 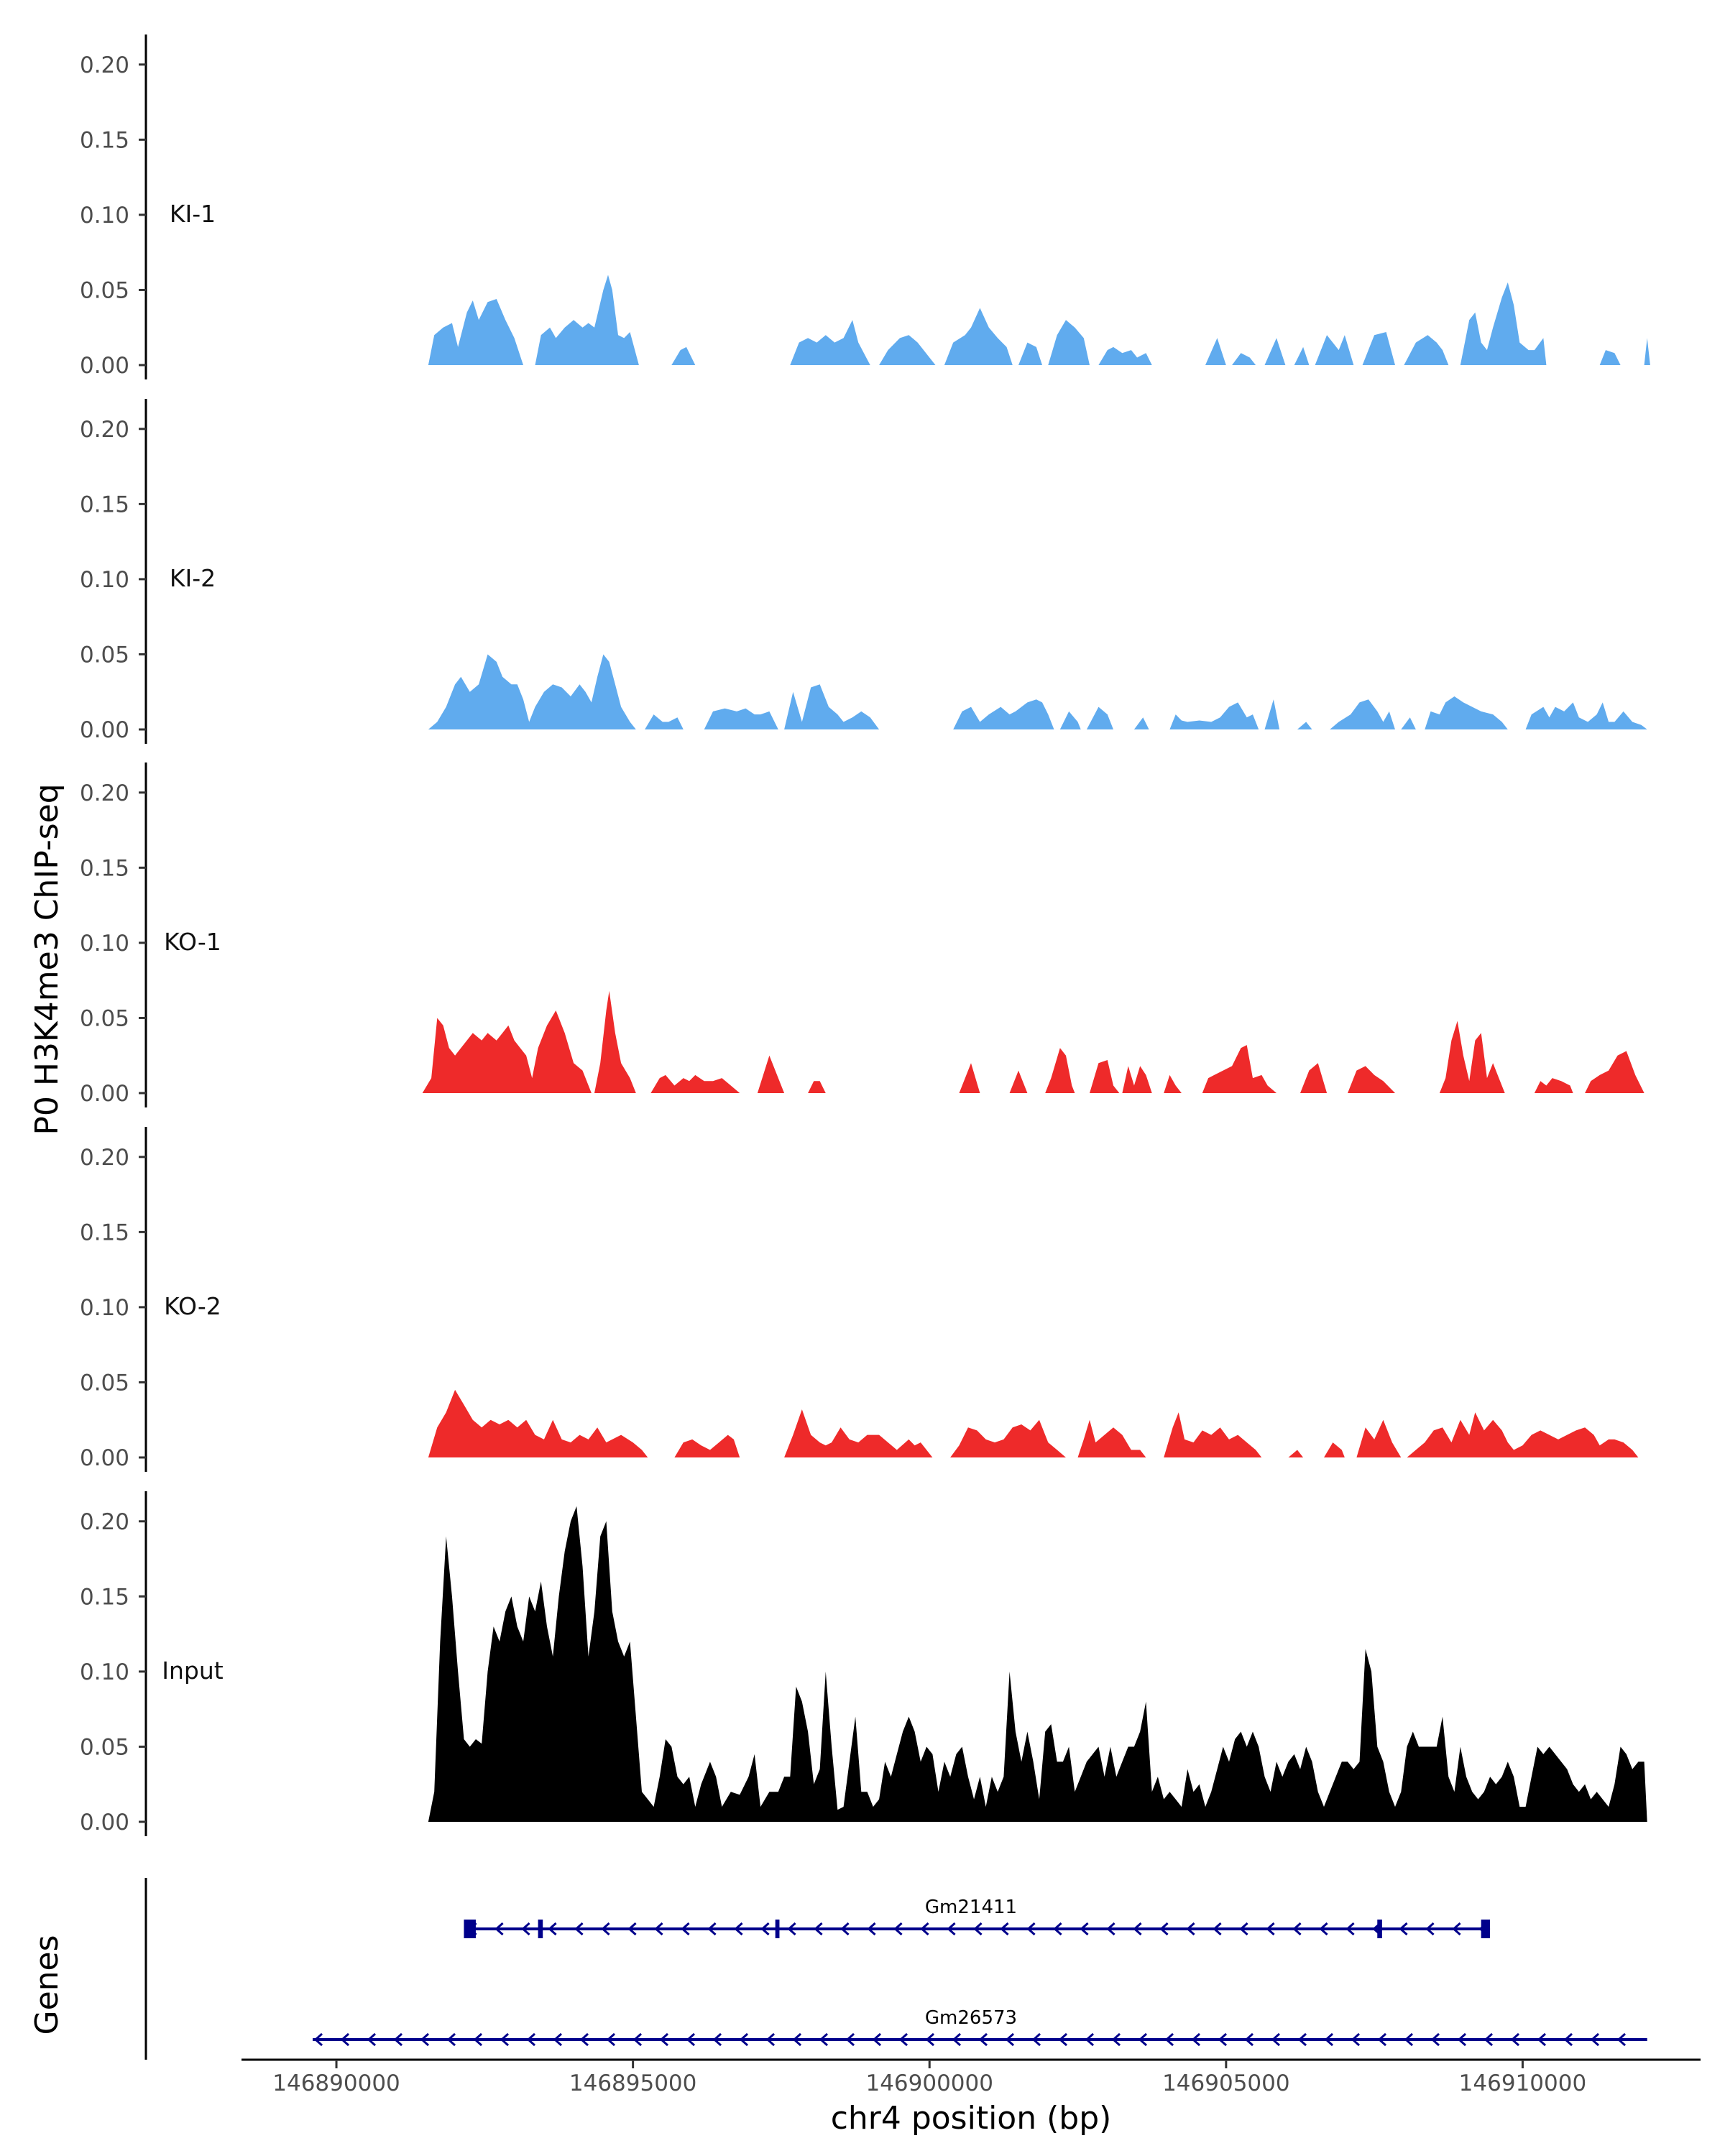 I want to click on track-ki-2: 0.00 0.05 0.10 0.15 0.20 KI-2, so click(x=863, y=571).